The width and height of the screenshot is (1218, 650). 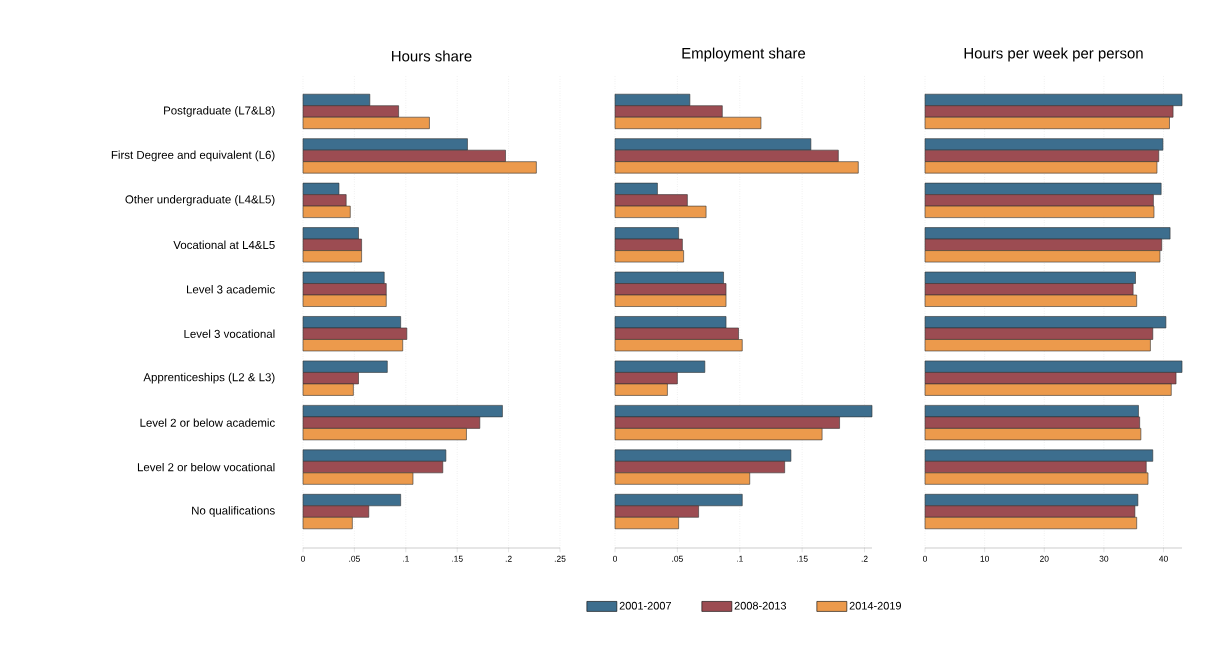 I want to click on legend-label: 2008-2013, so click(x=760, y=605).